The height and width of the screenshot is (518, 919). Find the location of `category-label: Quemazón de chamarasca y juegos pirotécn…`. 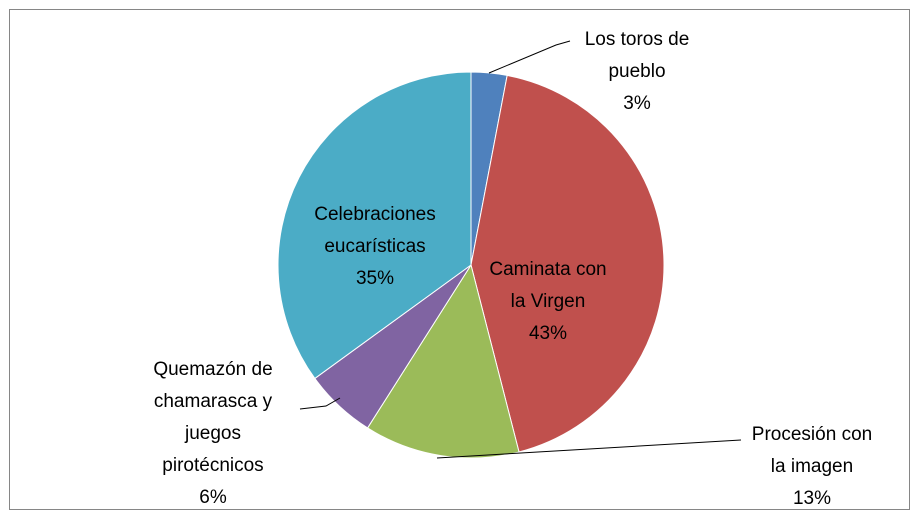

category-label: Quemazón de chamarasca y juegos pirotécn… is located at coordinates (213, 417).